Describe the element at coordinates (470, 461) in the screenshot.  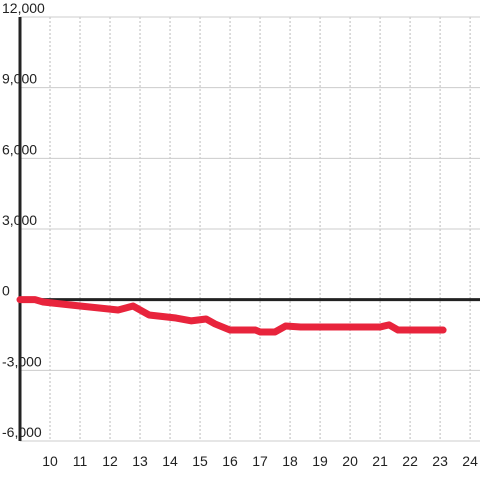
I see `x-tick-label: 24` at that location.